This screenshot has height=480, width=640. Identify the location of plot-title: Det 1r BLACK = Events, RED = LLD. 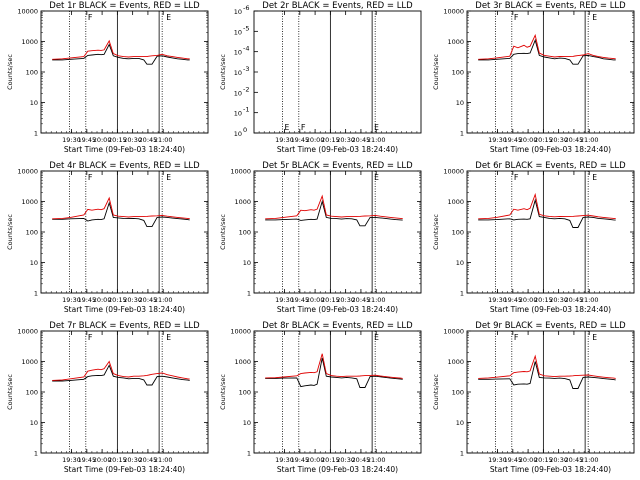
(124, 6).